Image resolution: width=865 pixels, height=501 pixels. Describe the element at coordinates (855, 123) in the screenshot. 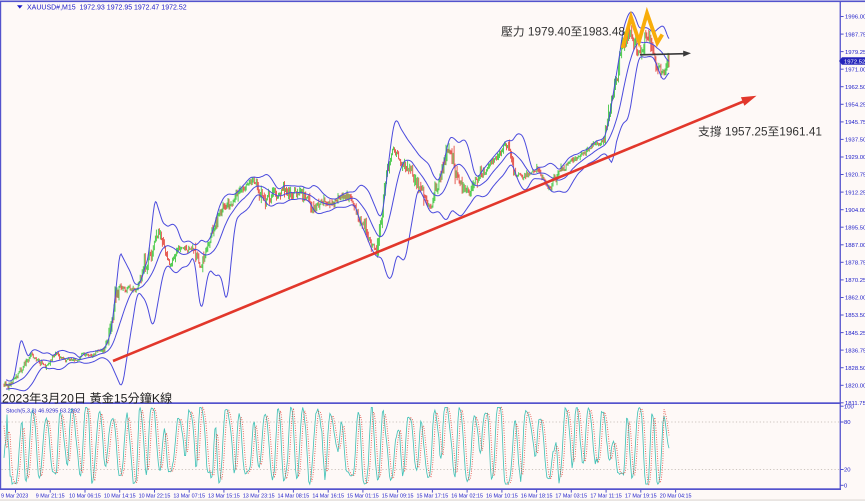

I see `svg-text: 1945.75` at that location.